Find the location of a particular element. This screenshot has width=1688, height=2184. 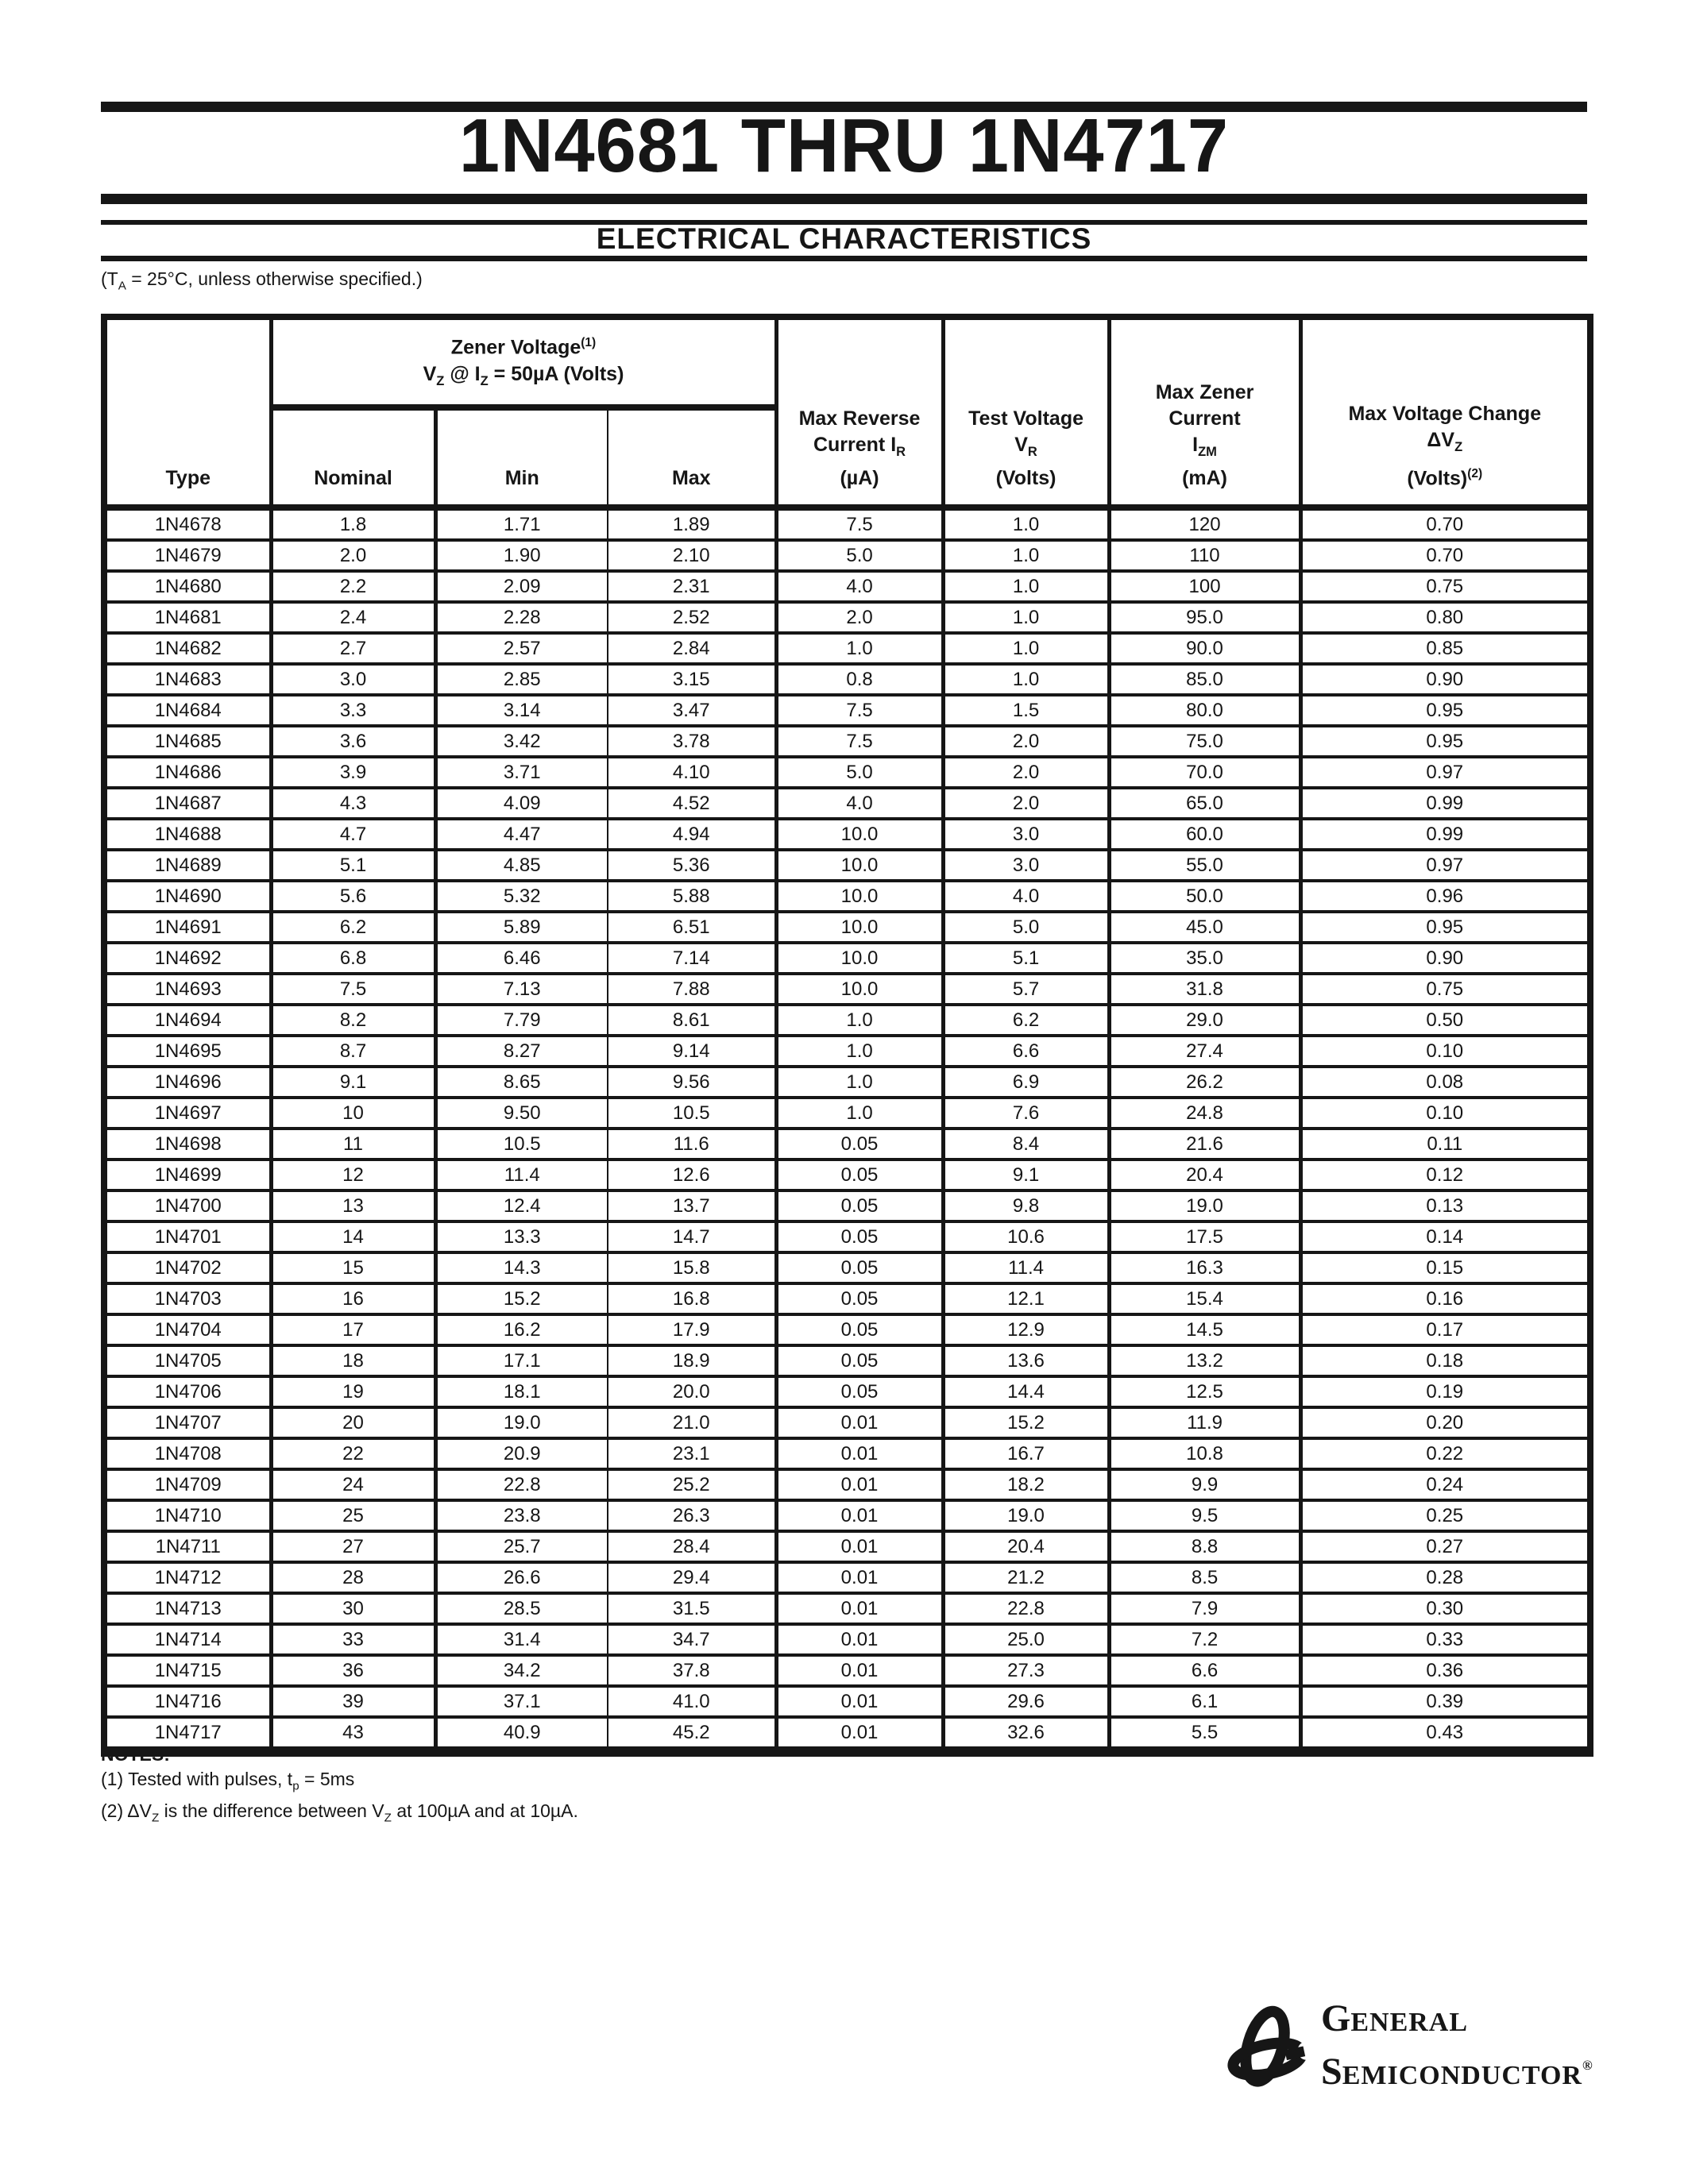

cell-max: 34.7 is located at coordinates (692, 1640).